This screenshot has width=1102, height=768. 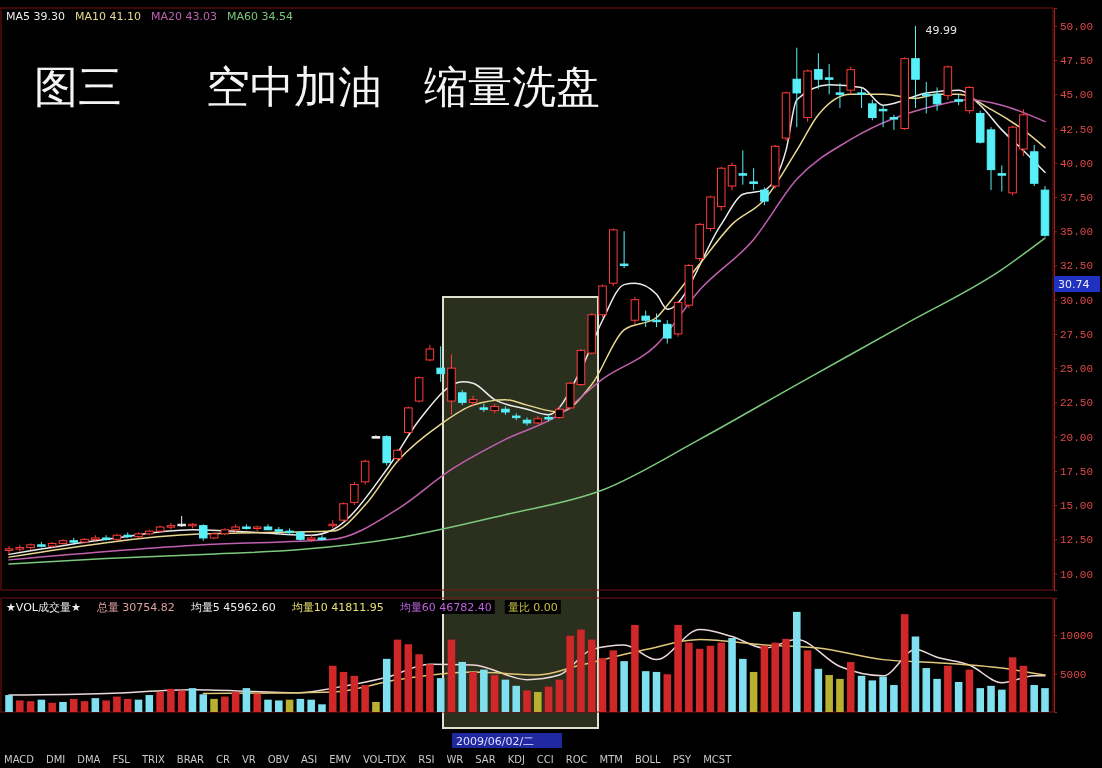 I want to click on y-tick-label: 17.50, so click(x=1077, y=471).